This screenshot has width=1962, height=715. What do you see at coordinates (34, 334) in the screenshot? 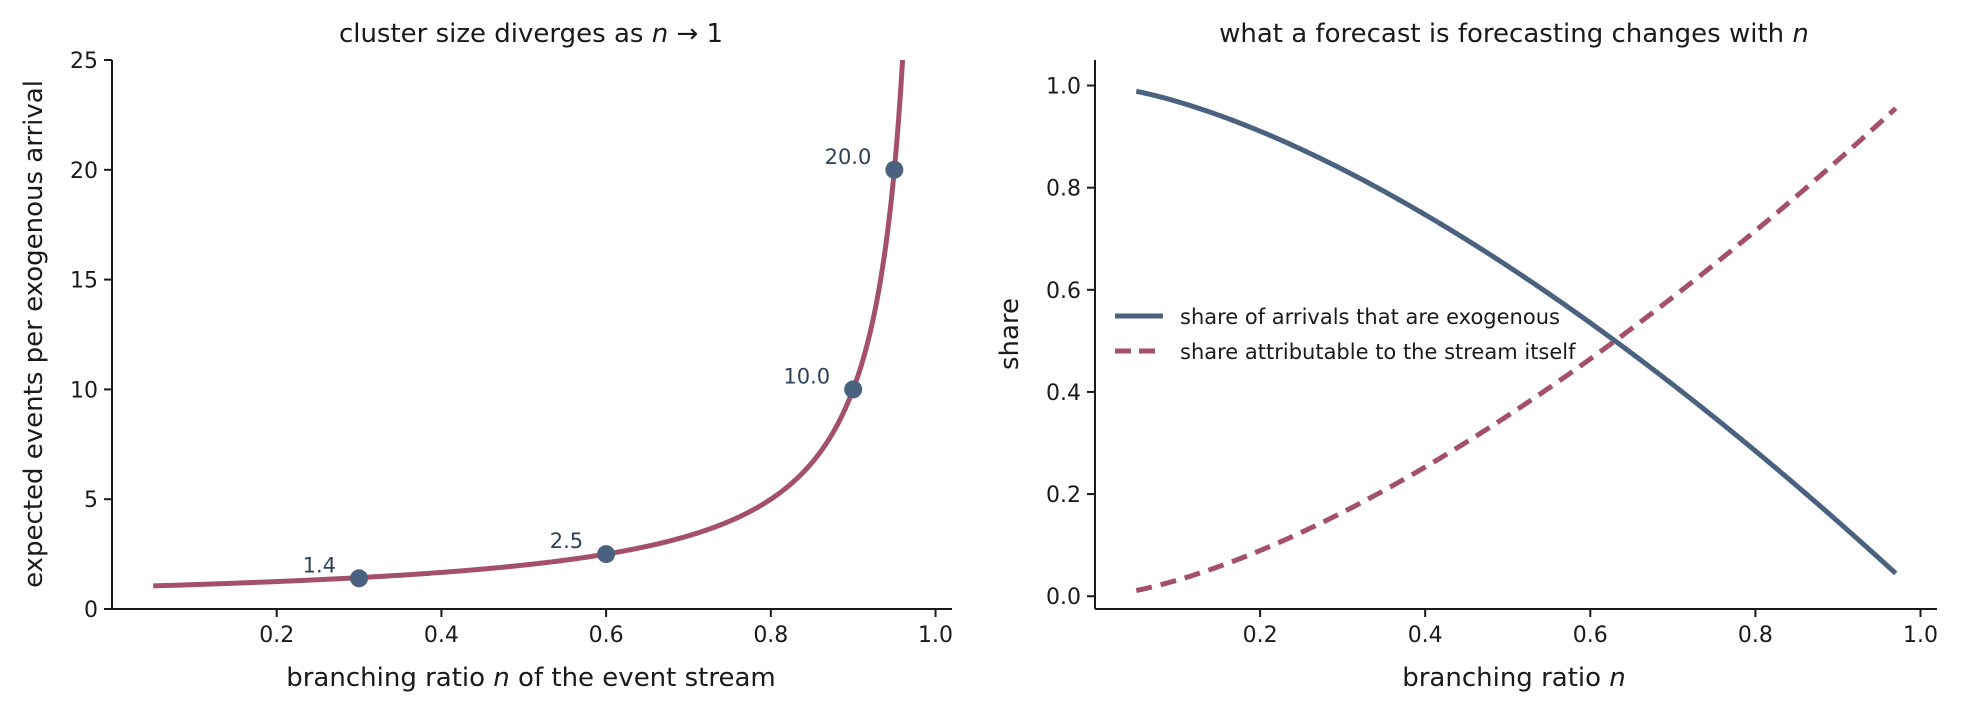
I see `left-y-axis-label: expected events per exogenous arrival` at bounding box center [34, 334].